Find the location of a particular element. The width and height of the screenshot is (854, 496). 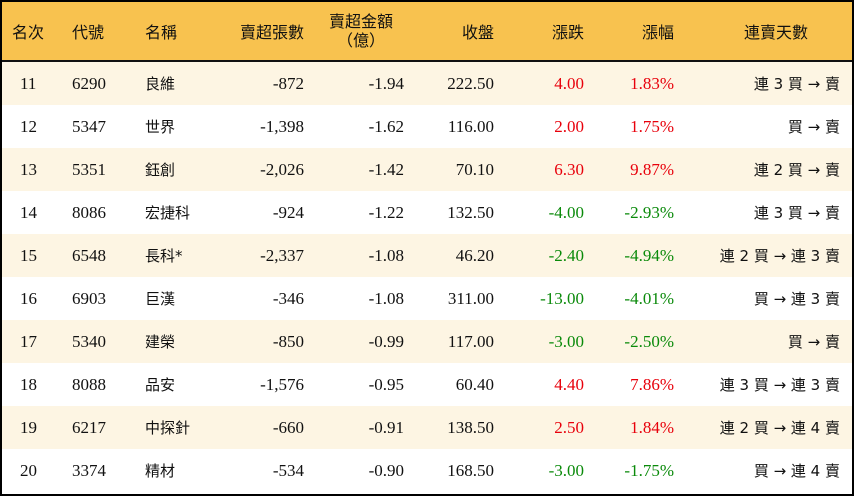

cell-shares: -2,026 is located at coordinates (282, 169).